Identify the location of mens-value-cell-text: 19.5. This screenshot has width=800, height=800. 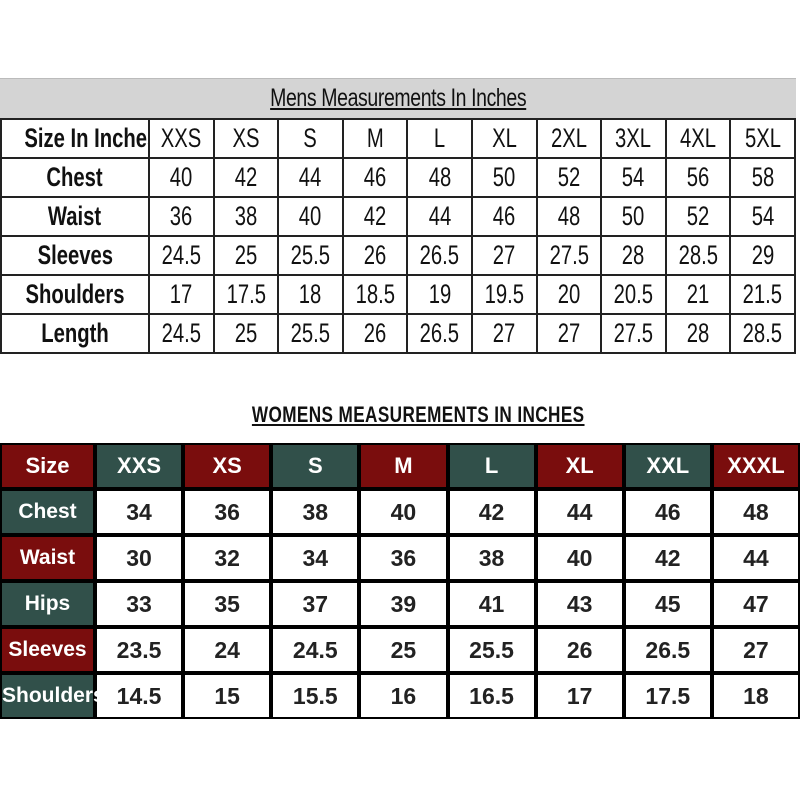
(504, 294).